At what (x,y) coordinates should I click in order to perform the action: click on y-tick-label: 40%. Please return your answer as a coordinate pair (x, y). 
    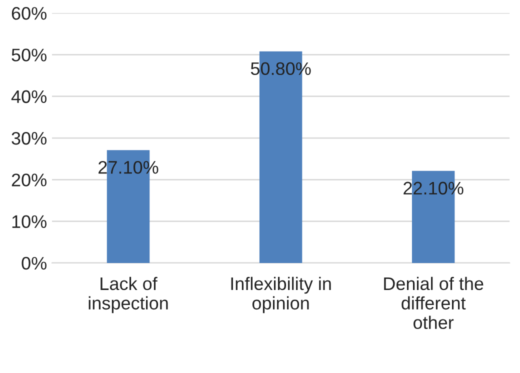
    Looking at the image, I should click on (28, 97).